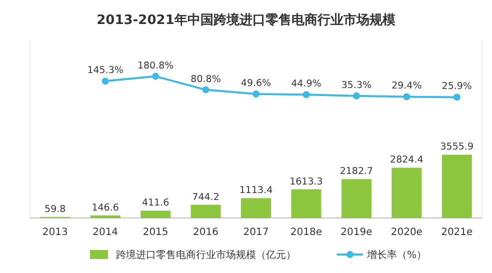 This screenshot has height=273, width=492. I want to click on data-label: 3555.9, so click(457, 147).